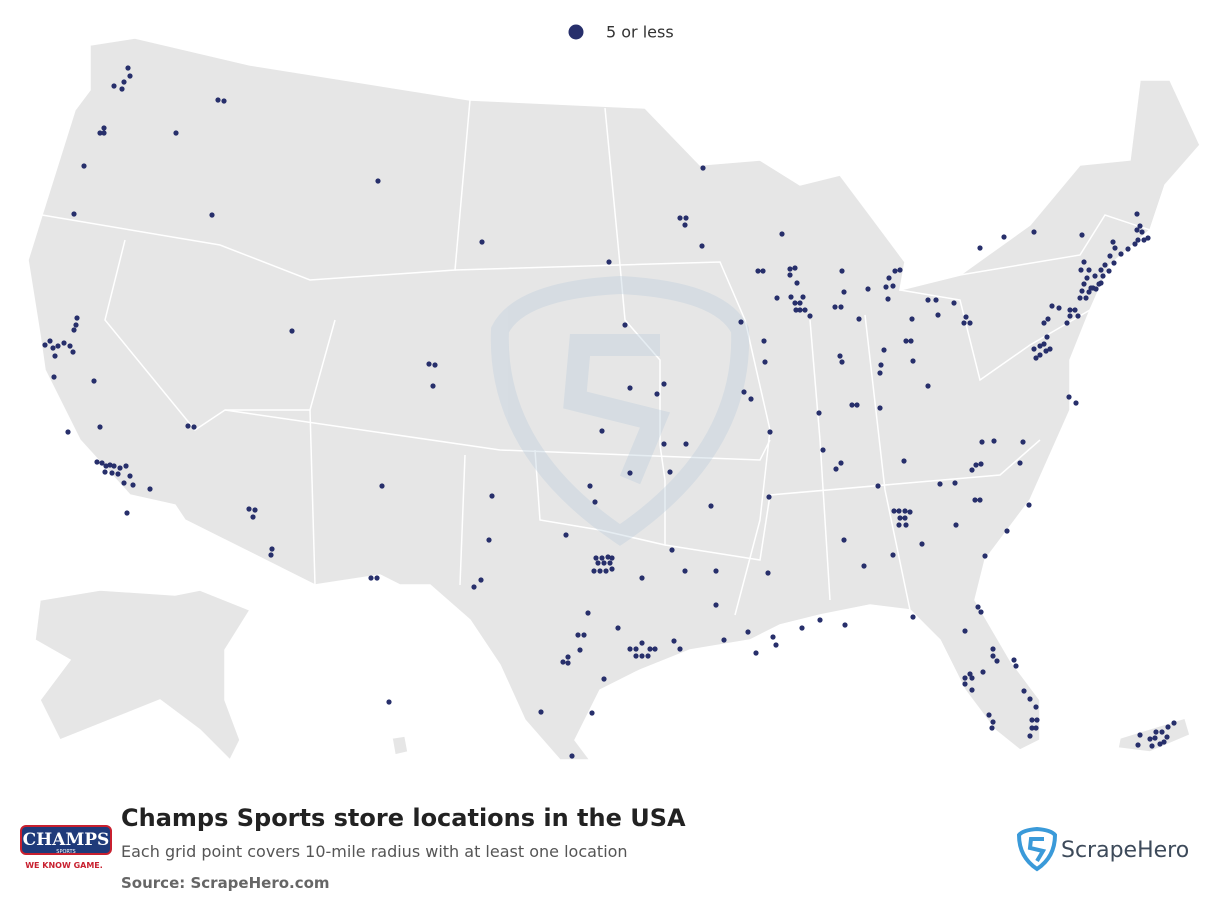 Image resolution: width=1224 pixels, height=902 pixels. I want to click on logo-line: SPORTS, so click(65, 852).